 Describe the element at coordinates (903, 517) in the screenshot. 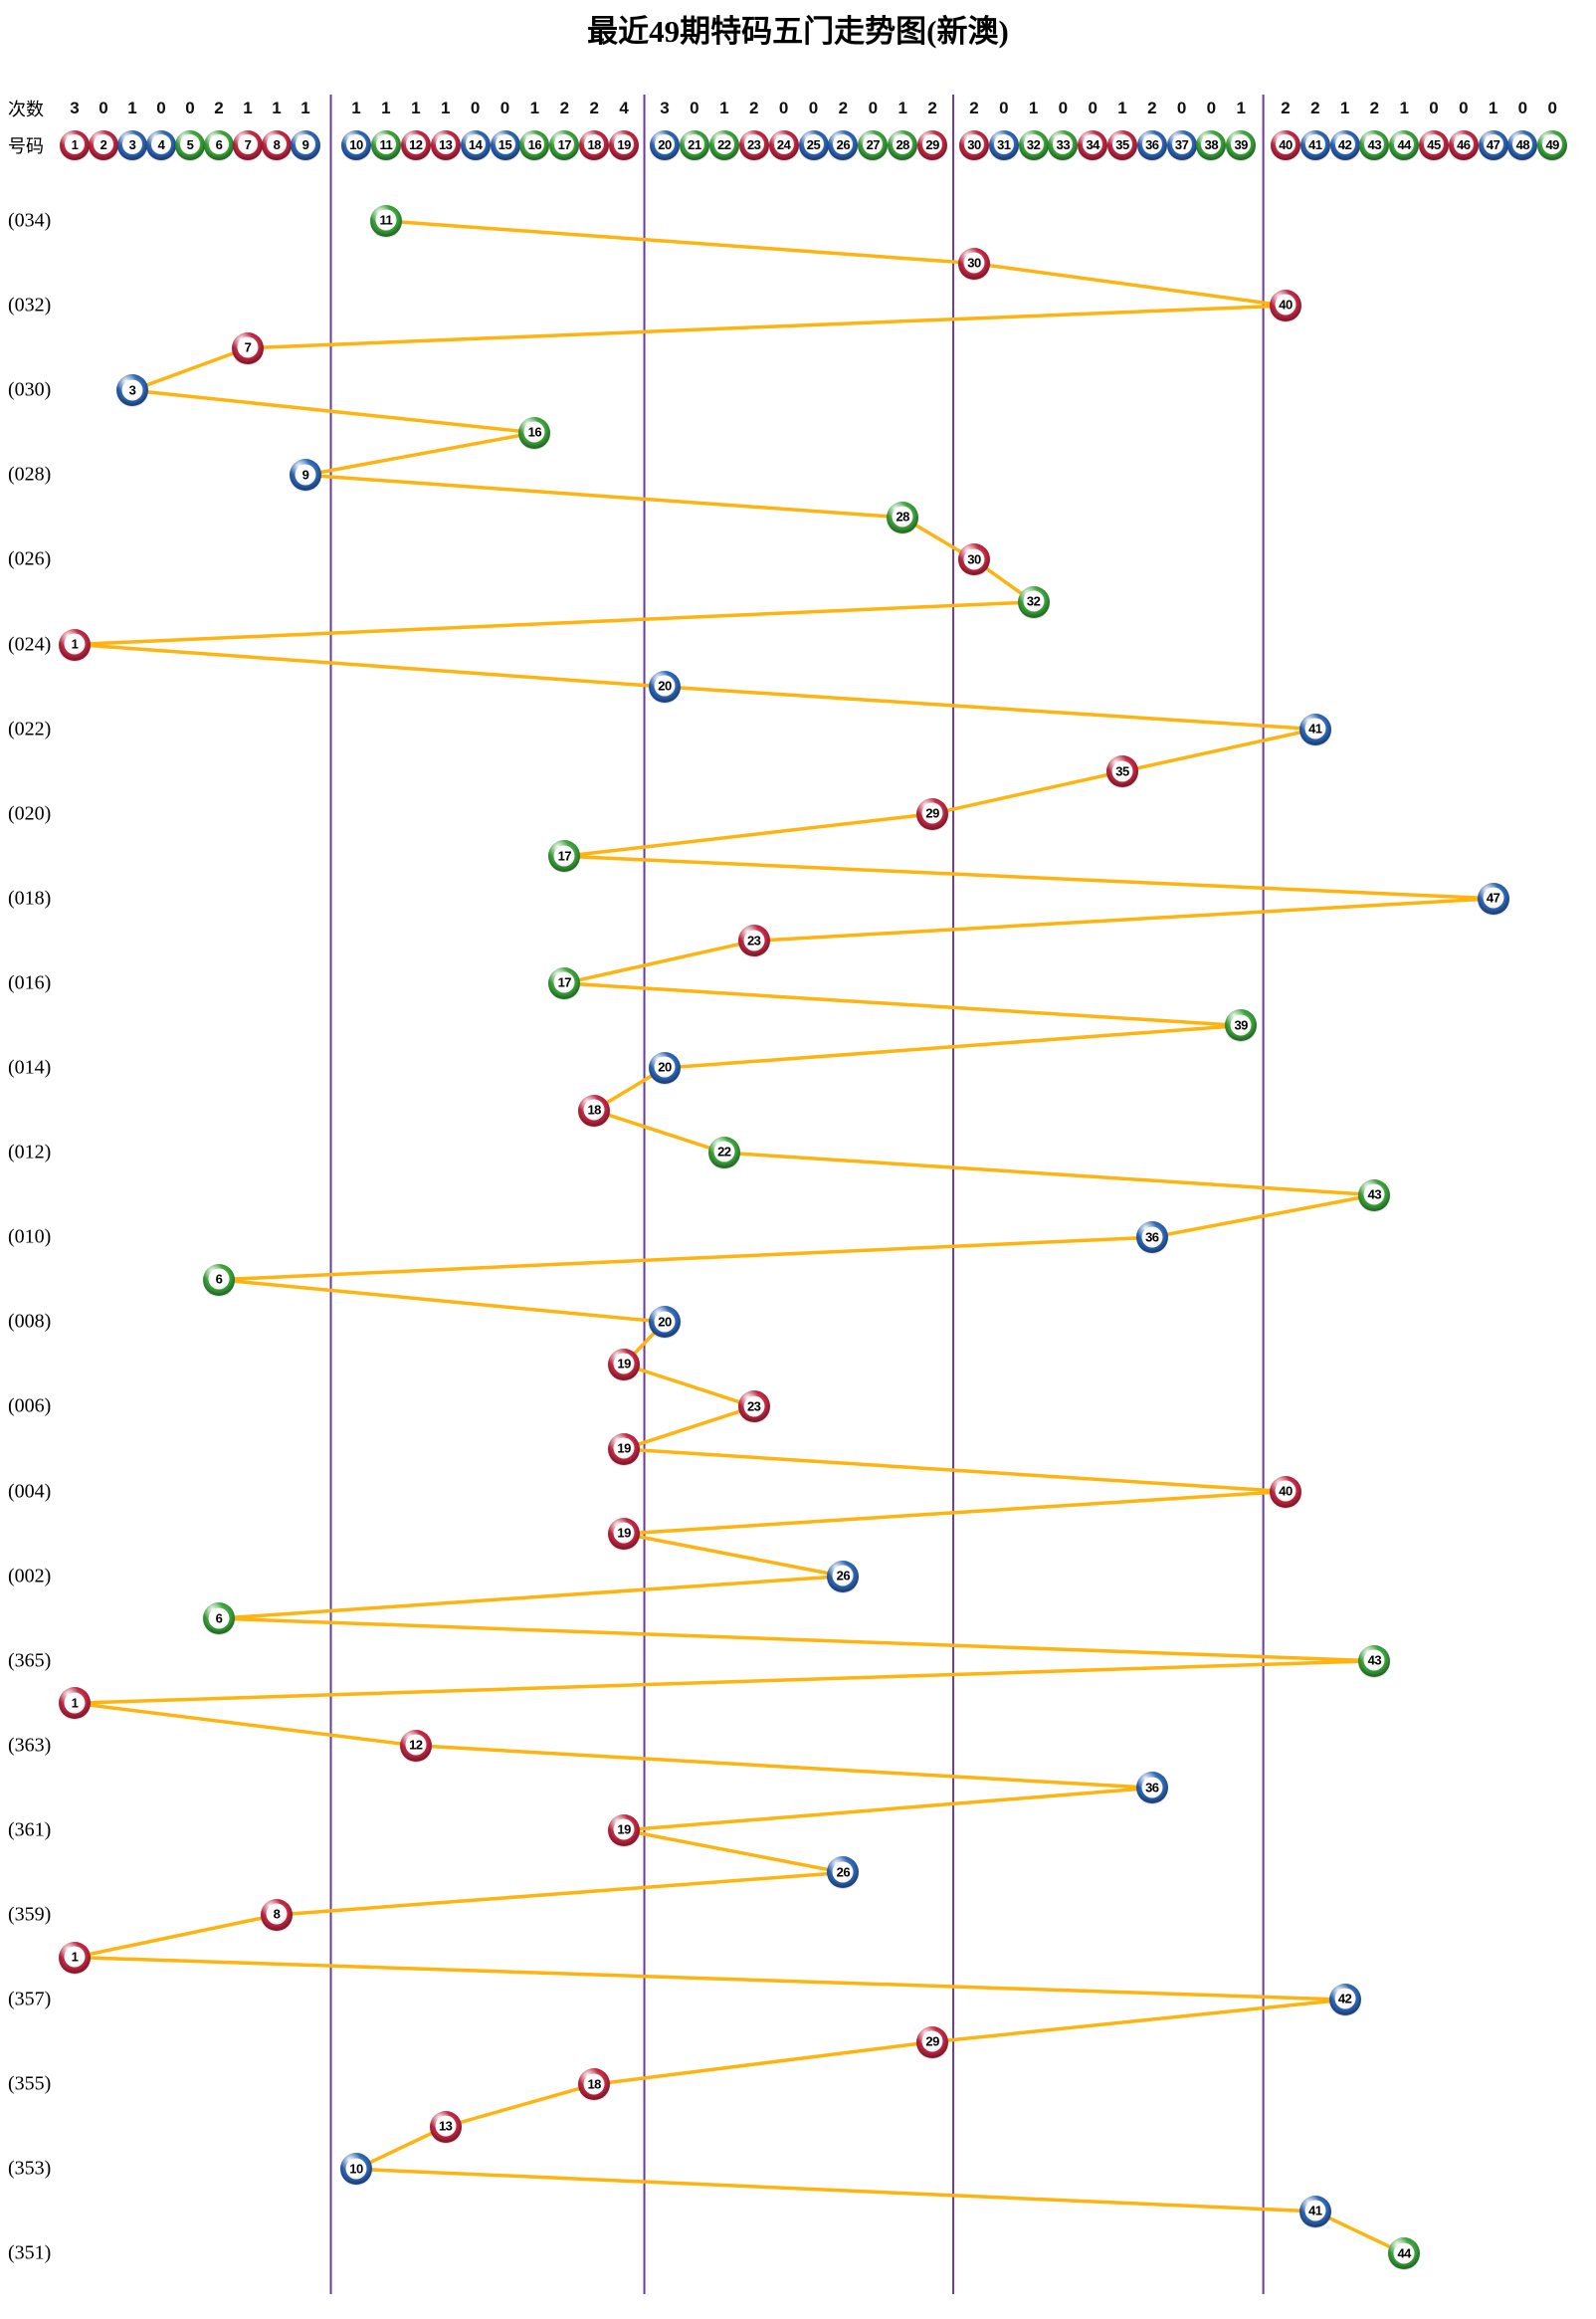

I see `chart-ball-28: 28` at that location.